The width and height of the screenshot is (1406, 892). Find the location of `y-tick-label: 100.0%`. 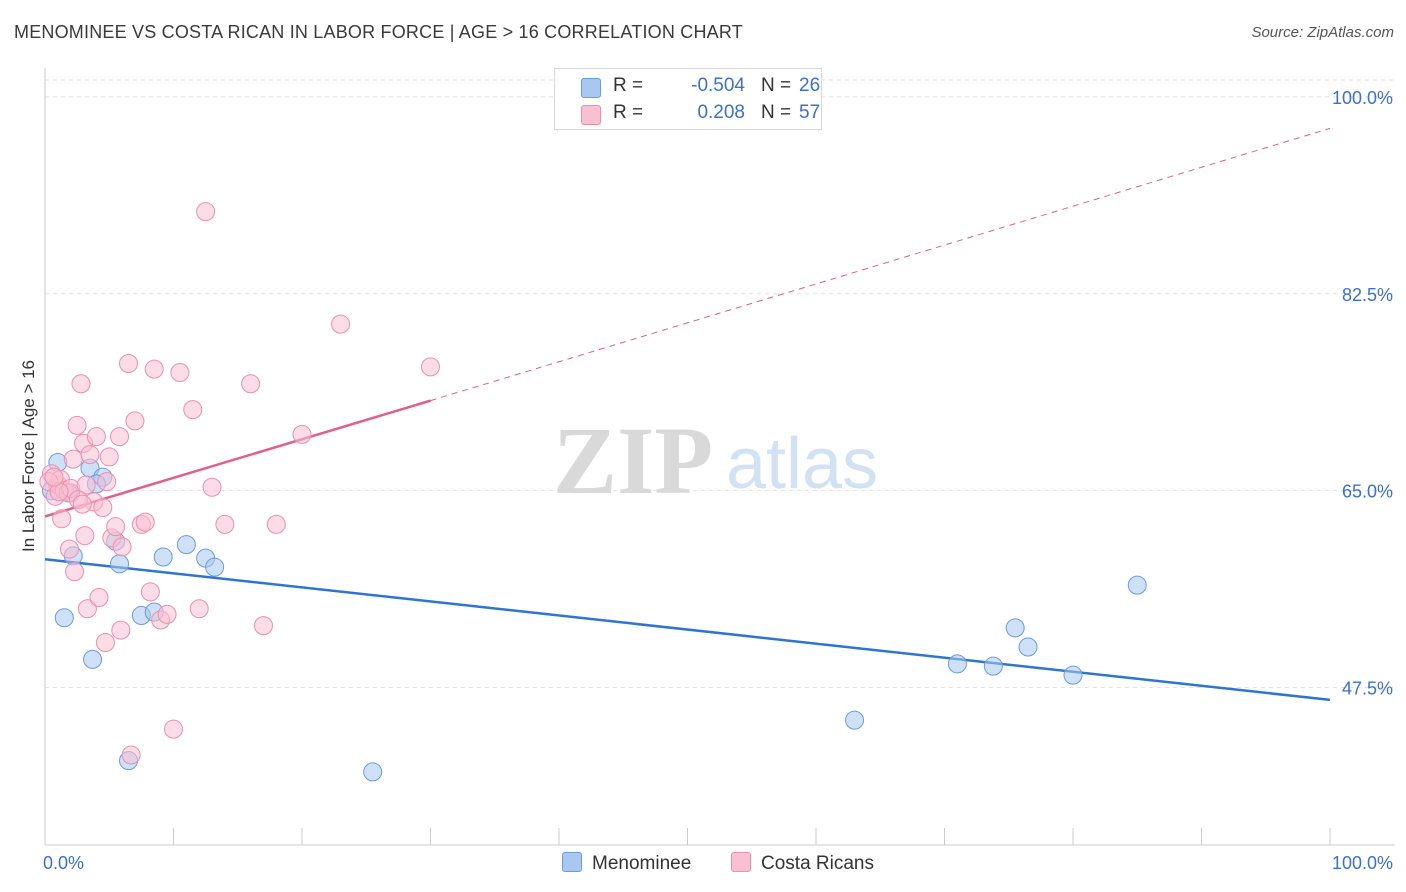

y-tick-label: 100.0% is located at coordinates (1362, 98).